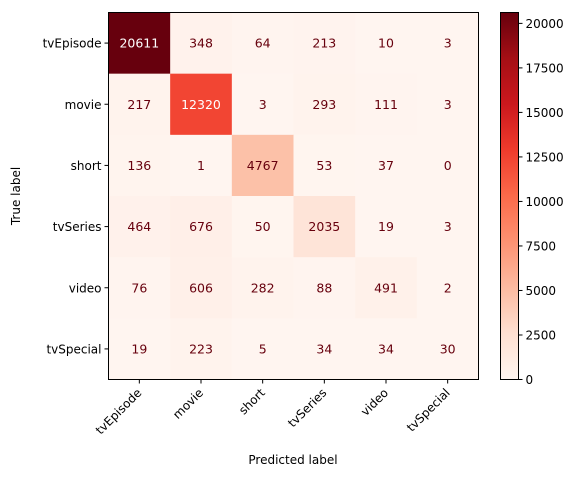  I want to click on colorbar-tick-label: 17500, so click(545, 68).